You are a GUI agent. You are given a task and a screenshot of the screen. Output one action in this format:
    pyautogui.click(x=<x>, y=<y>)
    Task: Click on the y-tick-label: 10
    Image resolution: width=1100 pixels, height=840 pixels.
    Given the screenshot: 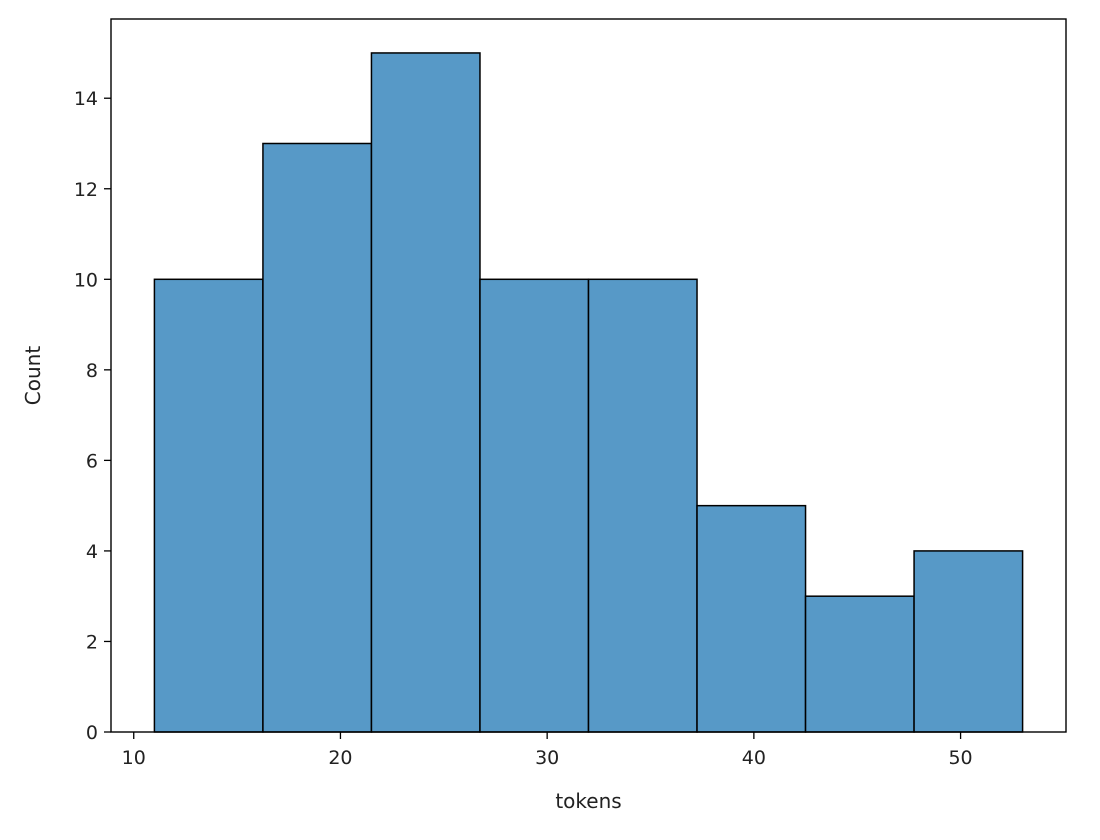 What is the action you would take?
    pyautogui.click(x=86, y=280)
    